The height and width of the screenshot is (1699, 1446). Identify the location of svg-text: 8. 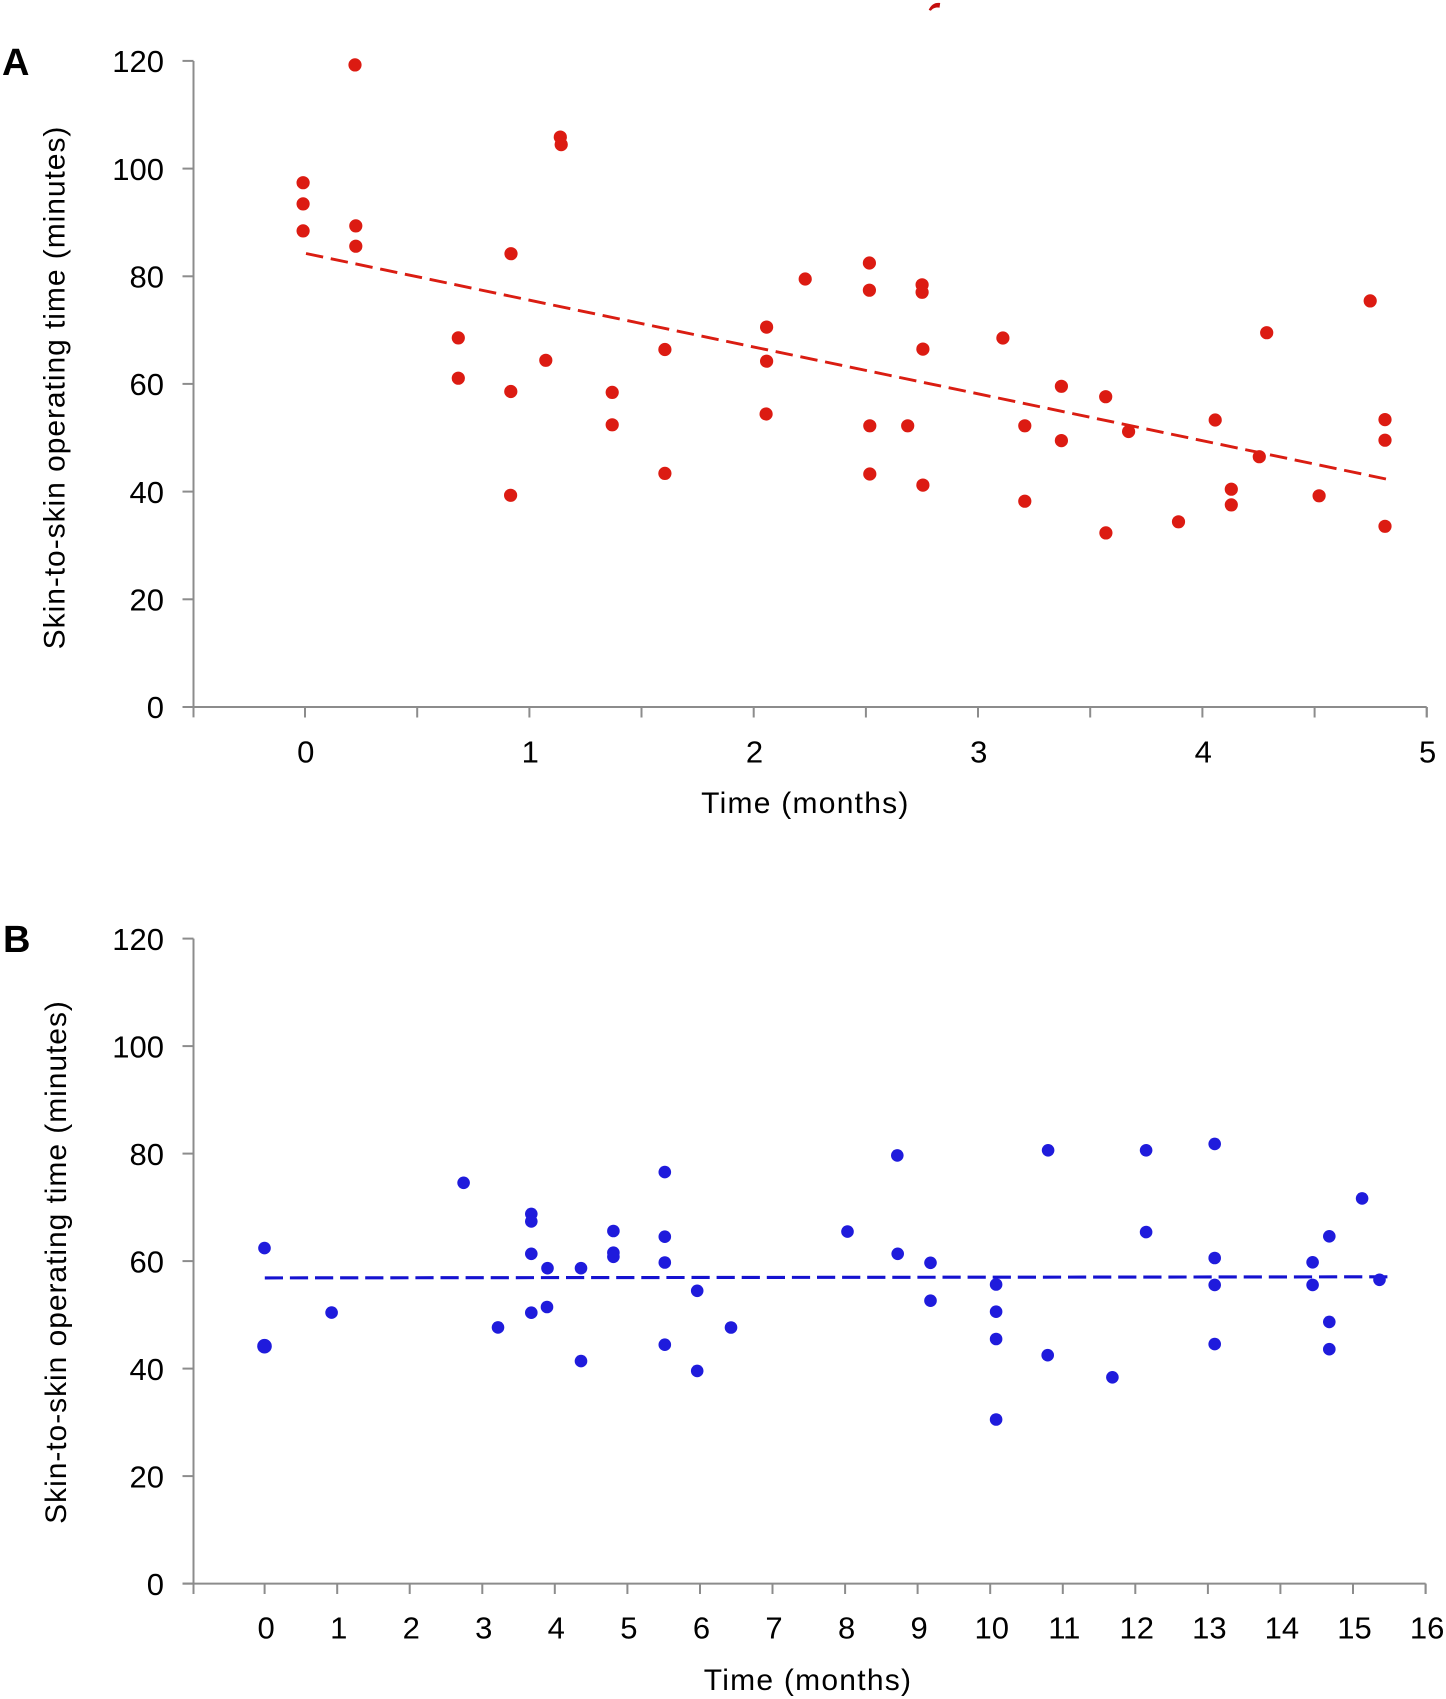
(846, 1627).